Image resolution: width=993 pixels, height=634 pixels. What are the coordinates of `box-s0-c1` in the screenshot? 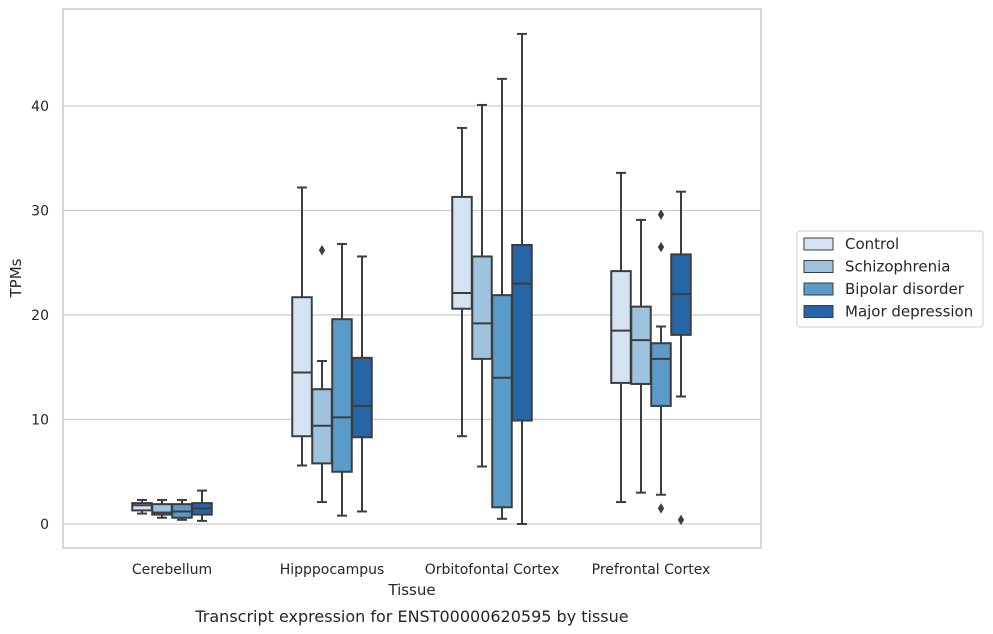 It's located at (302, 367).